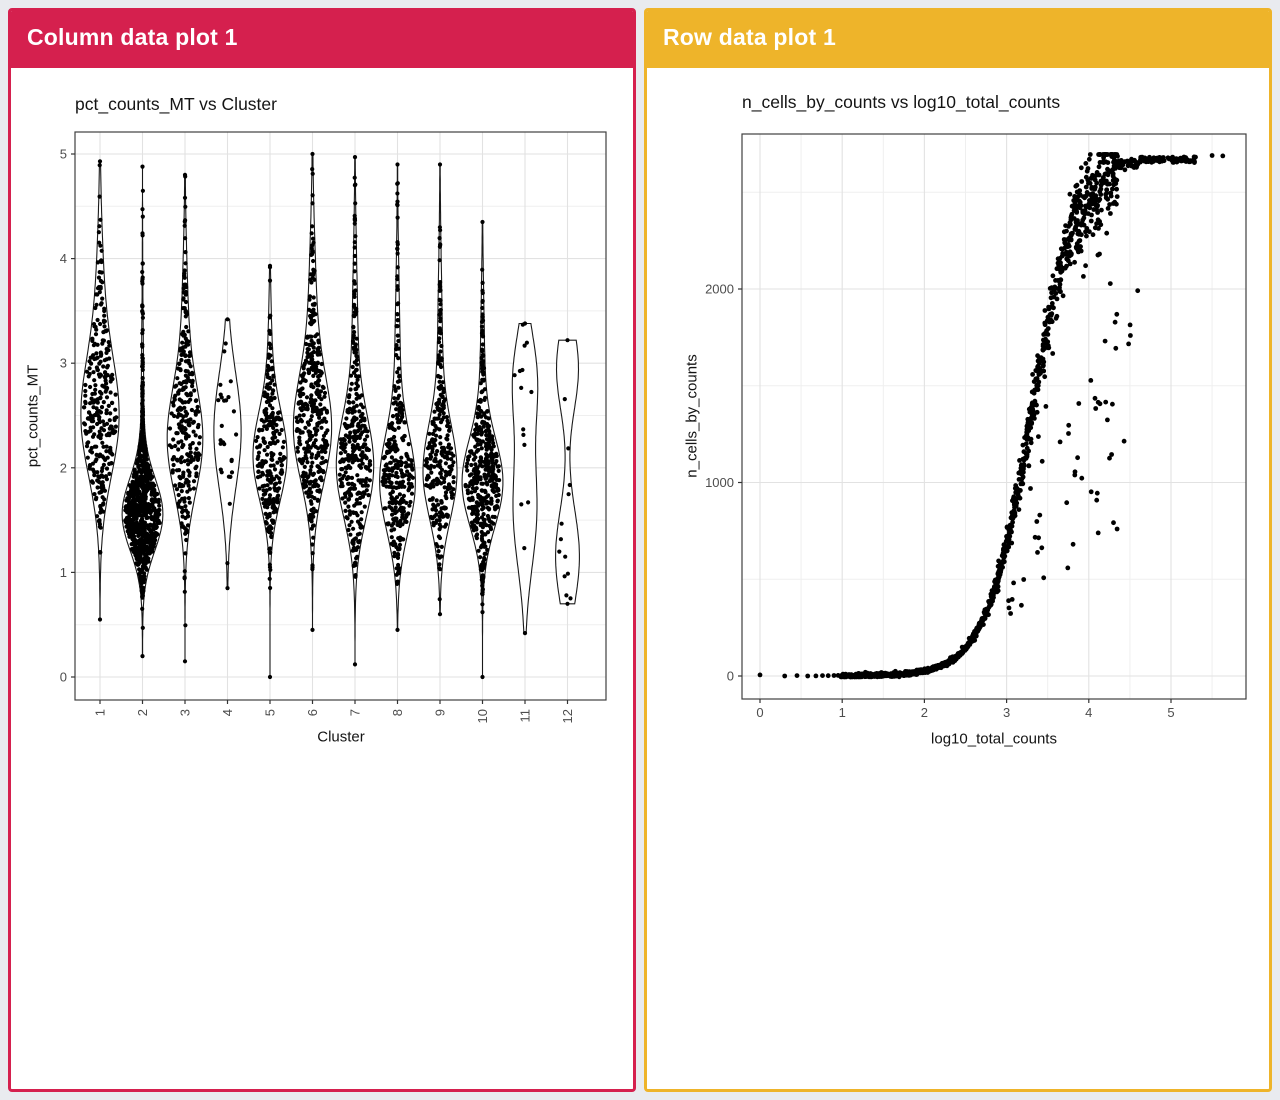 This screenshot has height=1100, width=1280. Describe the element at coordinates (730, 676) in the screenshot. I see `scatter-y-tick-label: 0` at that location.